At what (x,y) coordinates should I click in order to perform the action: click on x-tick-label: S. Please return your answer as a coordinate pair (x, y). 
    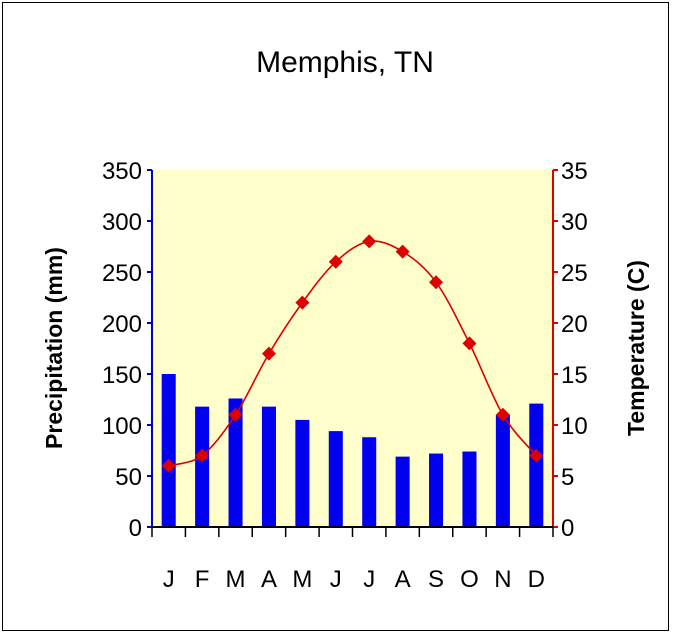
    Looking at the image, I should click on (436, 579).